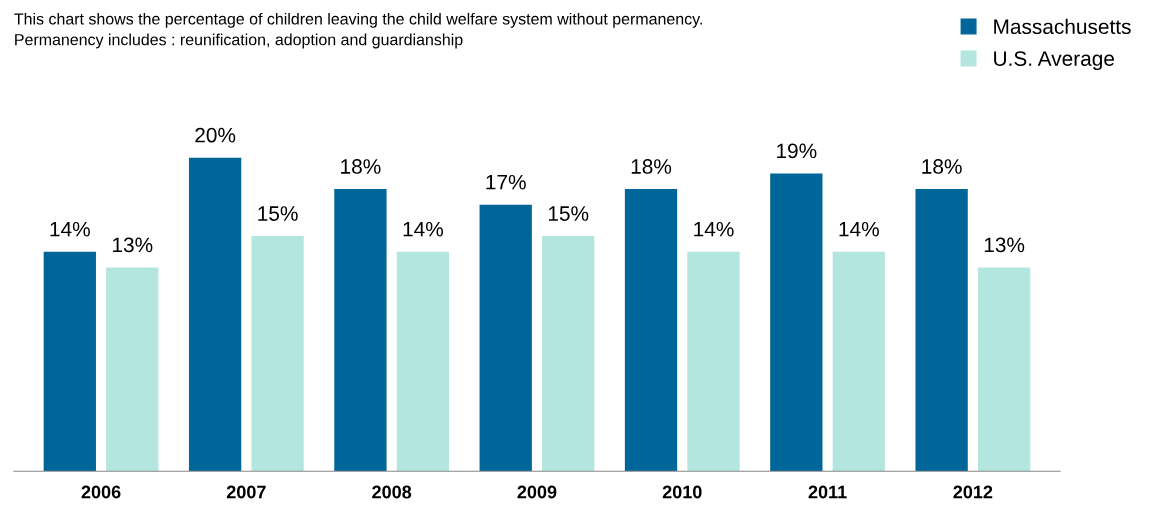  Describe the element at coordinates (537, 492) in the screenshot. I see `x-tick-label: 2009` at that location.